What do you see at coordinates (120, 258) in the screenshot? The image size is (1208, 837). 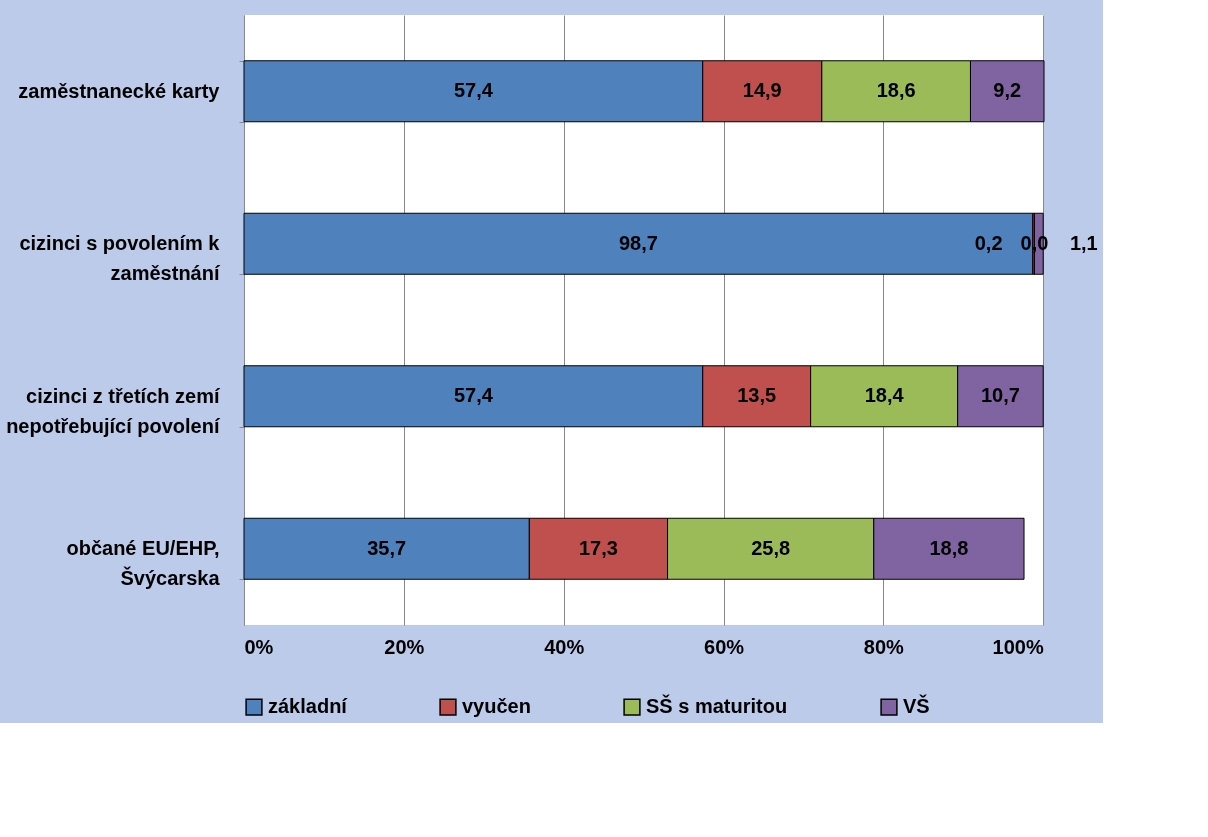 I see `y-tick-label: cizinci s povolením k zaměstnání` at bounding box center [120, 258].